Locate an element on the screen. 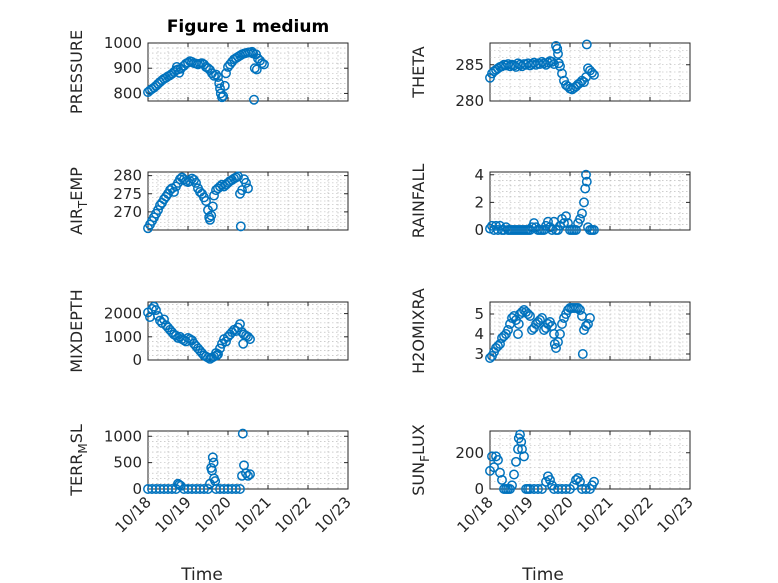 This screenshot has height=583, width=778. y-tick-label: 4 is located at coordinates (479, 175).